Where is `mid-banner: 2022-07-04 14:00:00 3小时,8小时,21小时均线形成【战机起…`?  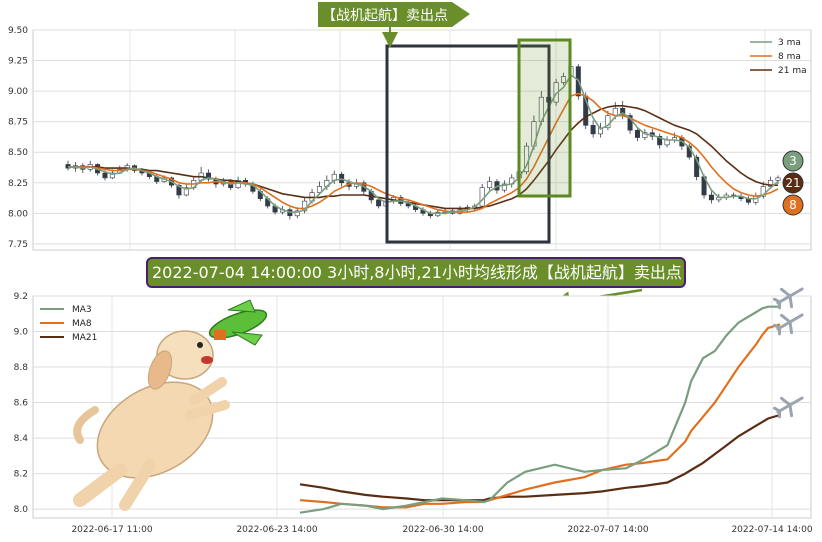 mid-banner: 2022-07-04 14:00:00 3小时,8小时,21小时均线形成【战机起… is located at coordinates (416, 284).